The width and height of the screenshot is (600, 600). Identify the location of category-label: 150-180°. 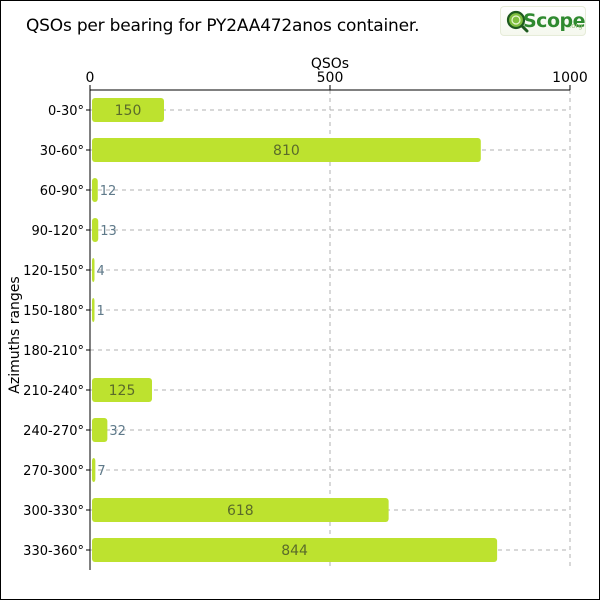
(53, 311).